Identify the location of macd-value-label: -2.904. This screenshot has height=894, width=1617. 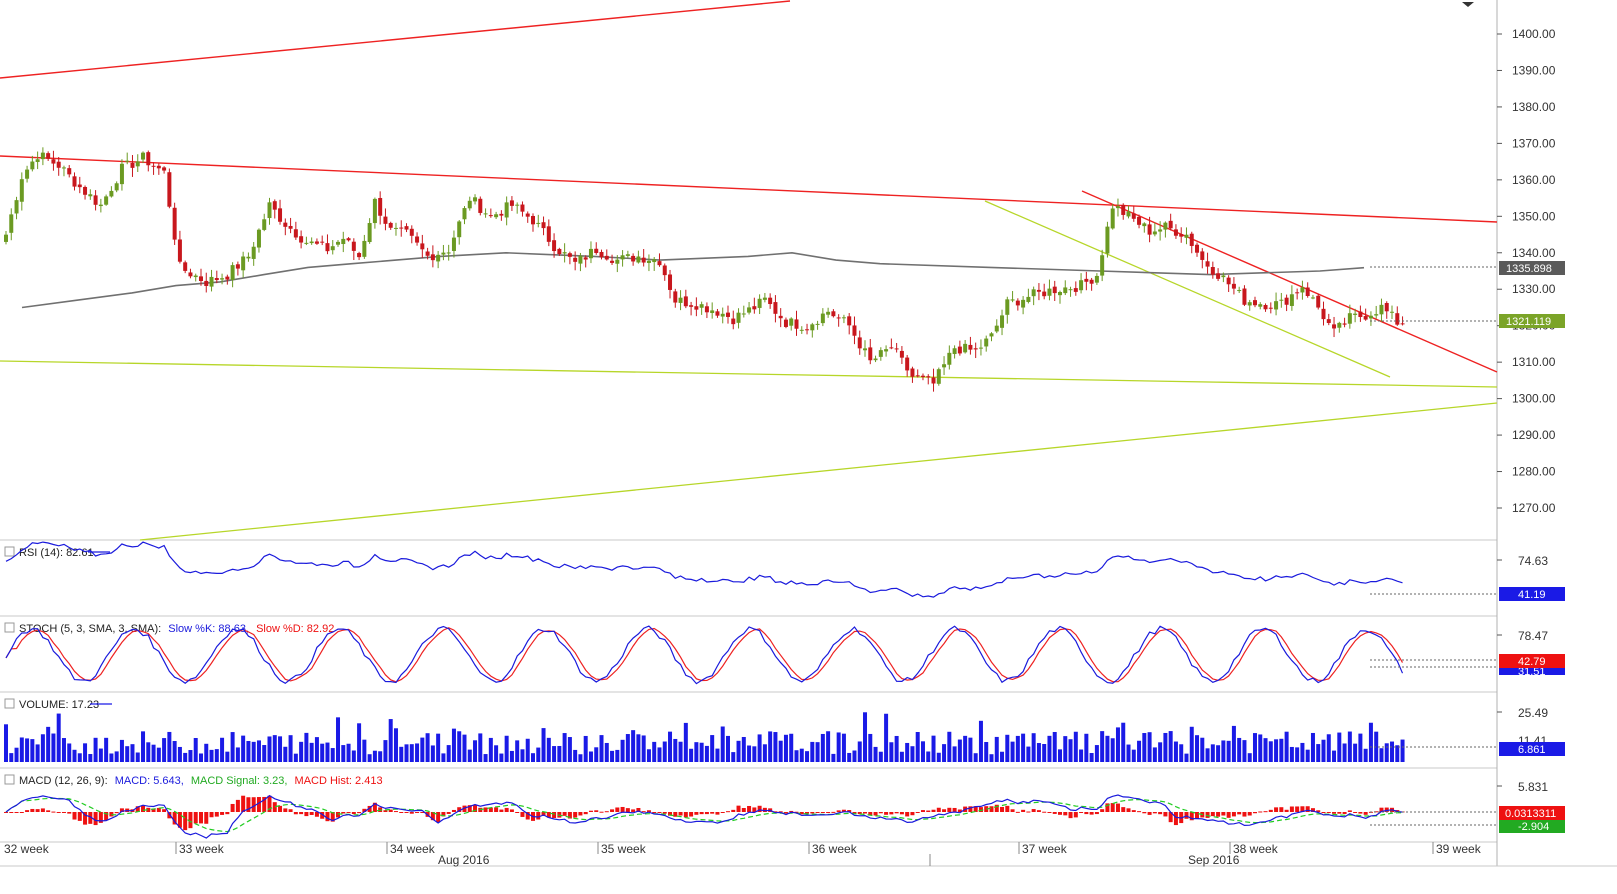
(1533, 827).